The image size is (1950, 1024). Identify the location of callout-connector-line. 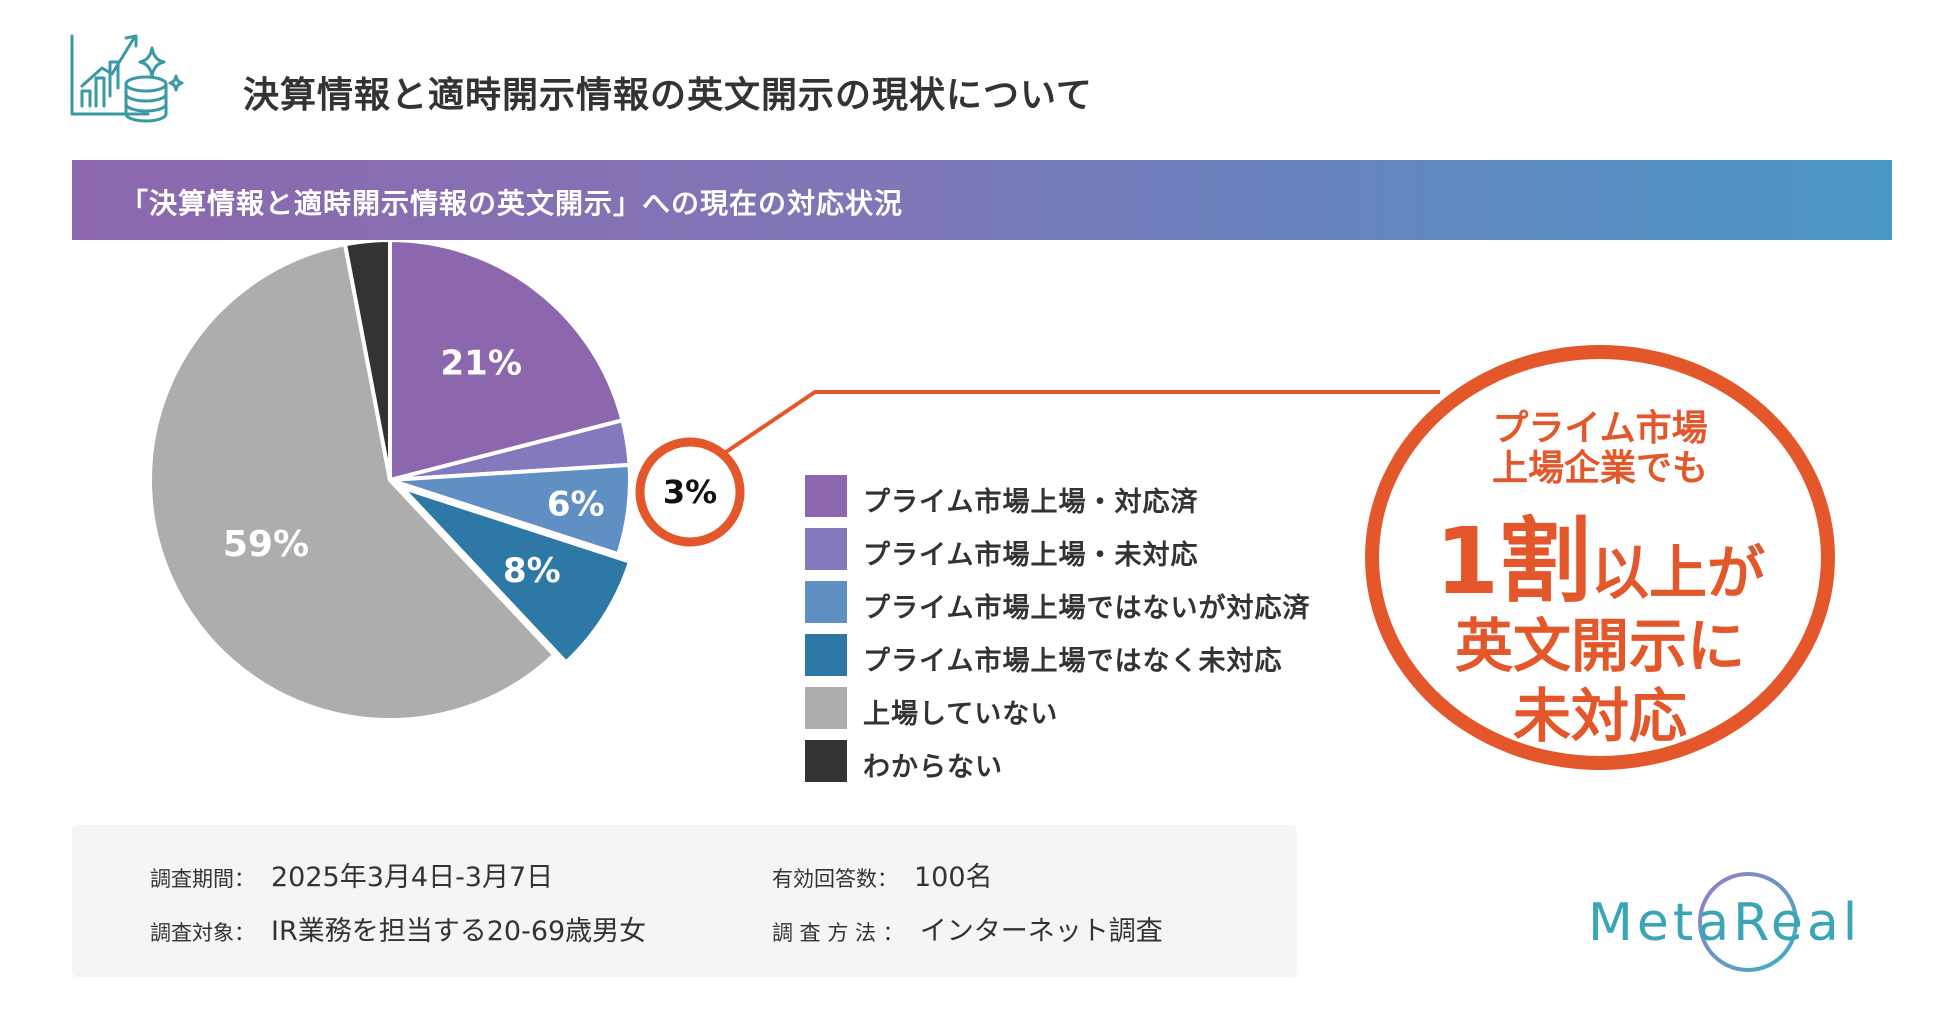
(1082, 422).